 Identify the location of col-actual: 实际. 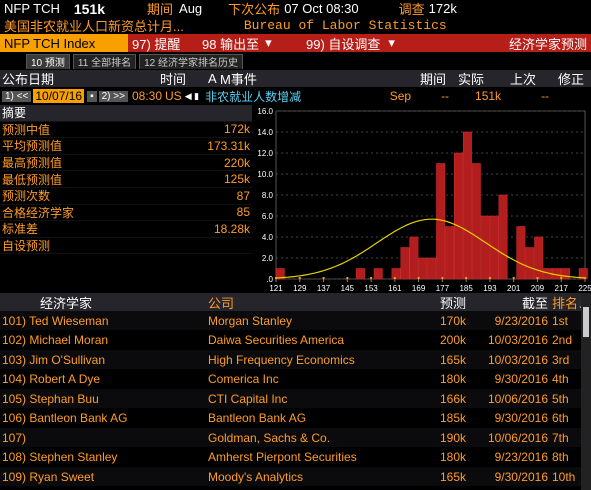
(470, 79).